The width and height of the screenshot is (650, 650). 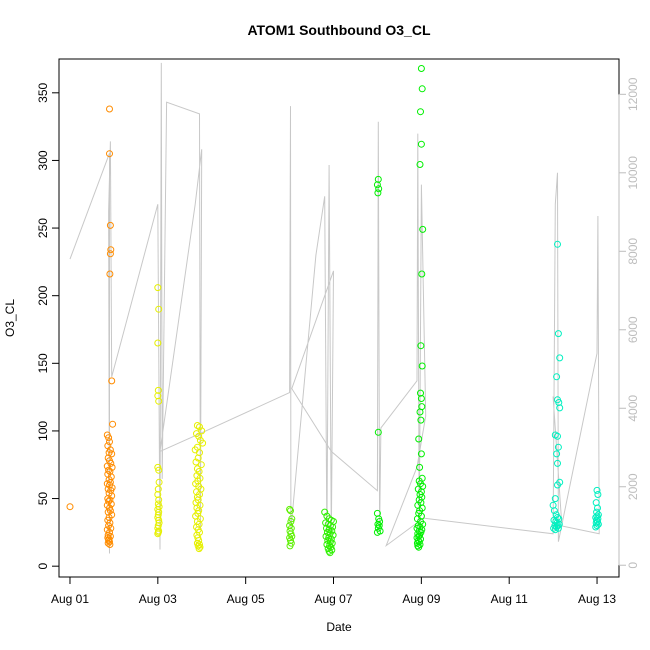 I want to click on y-axis: 0 50 100 150 200 250 300 350, so click(x=48, y=326).